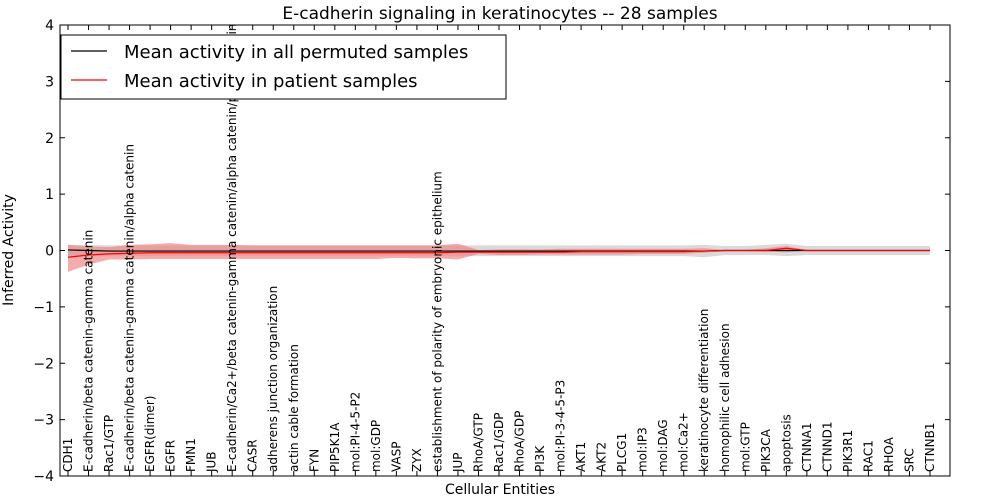  I want to click on y-tick-label: −4, so click(43, 477).